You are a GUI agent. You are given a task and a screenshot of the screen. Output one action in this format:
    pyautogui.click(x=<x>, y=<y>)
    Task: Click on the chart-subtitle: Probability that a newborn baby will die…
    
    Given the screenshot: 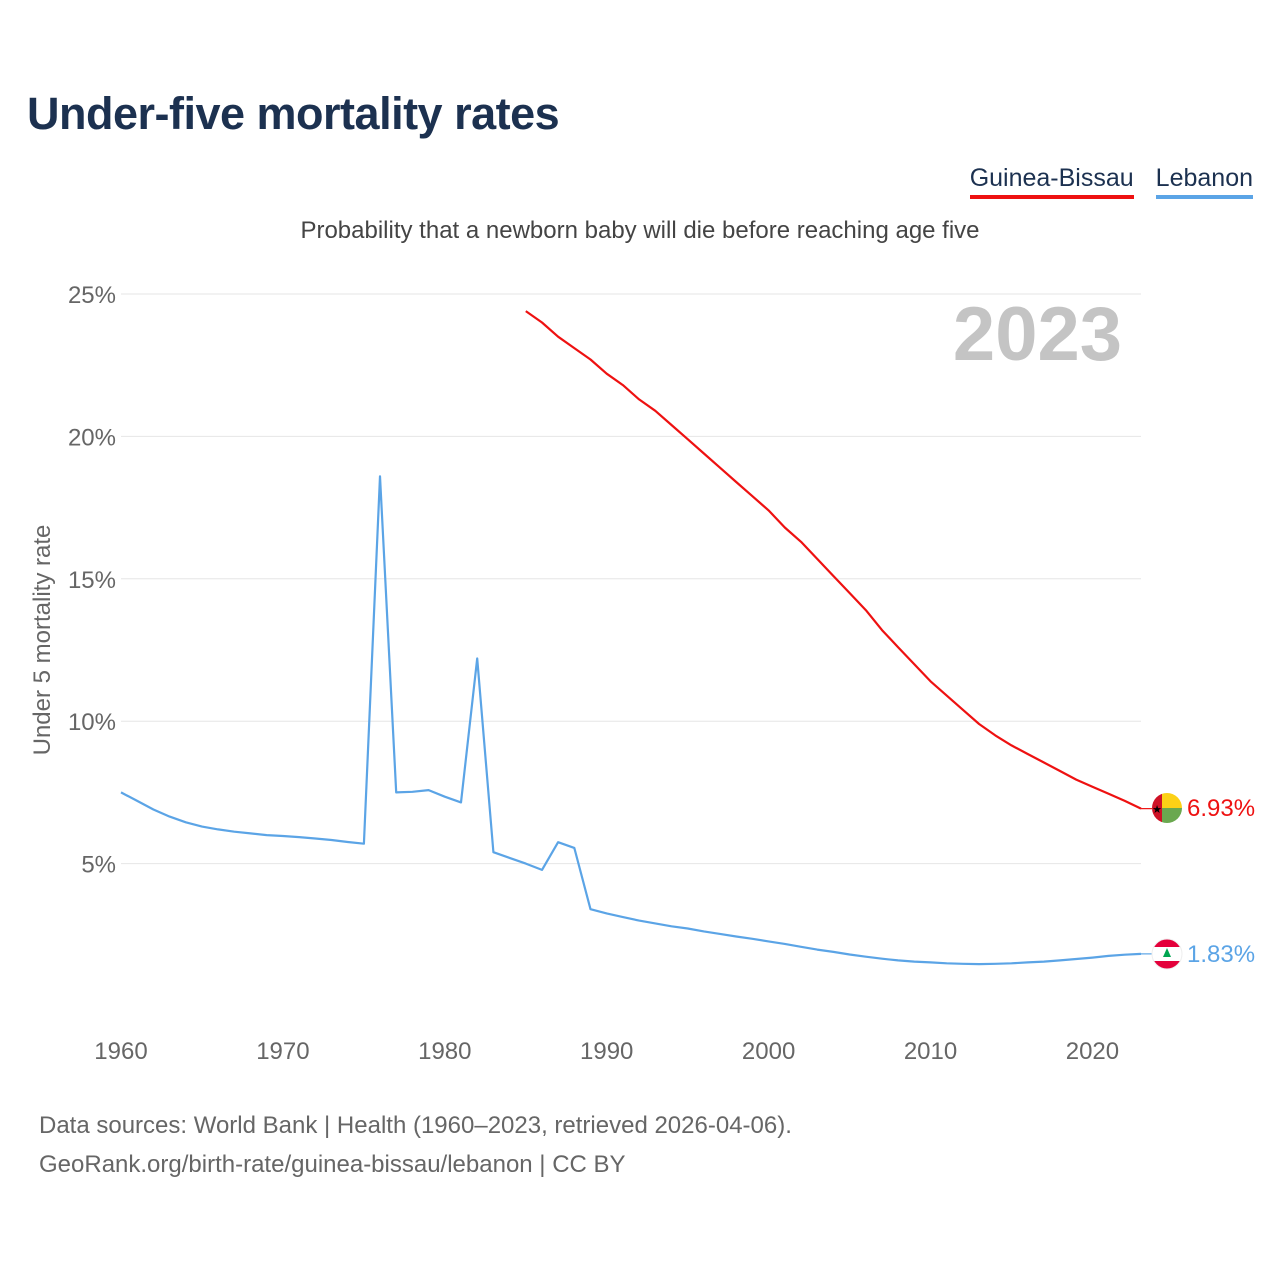 What is the action you would take?
    pyautogui.click(x=640, y=230)
    